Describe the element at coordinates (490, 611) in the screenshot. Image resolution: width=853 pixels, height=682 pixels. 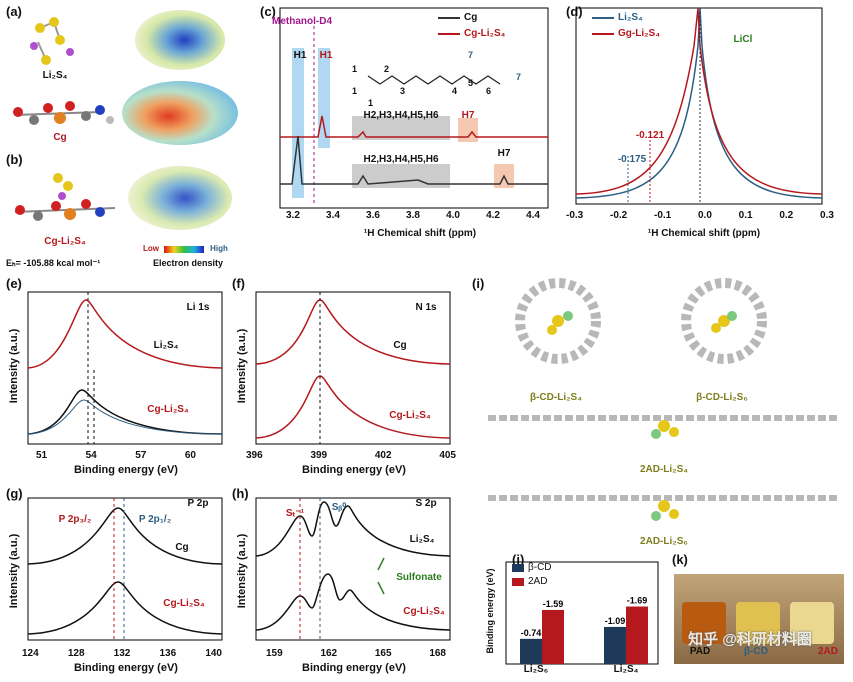
I see `j-ylabel: Binding energy (eV)` at that location.